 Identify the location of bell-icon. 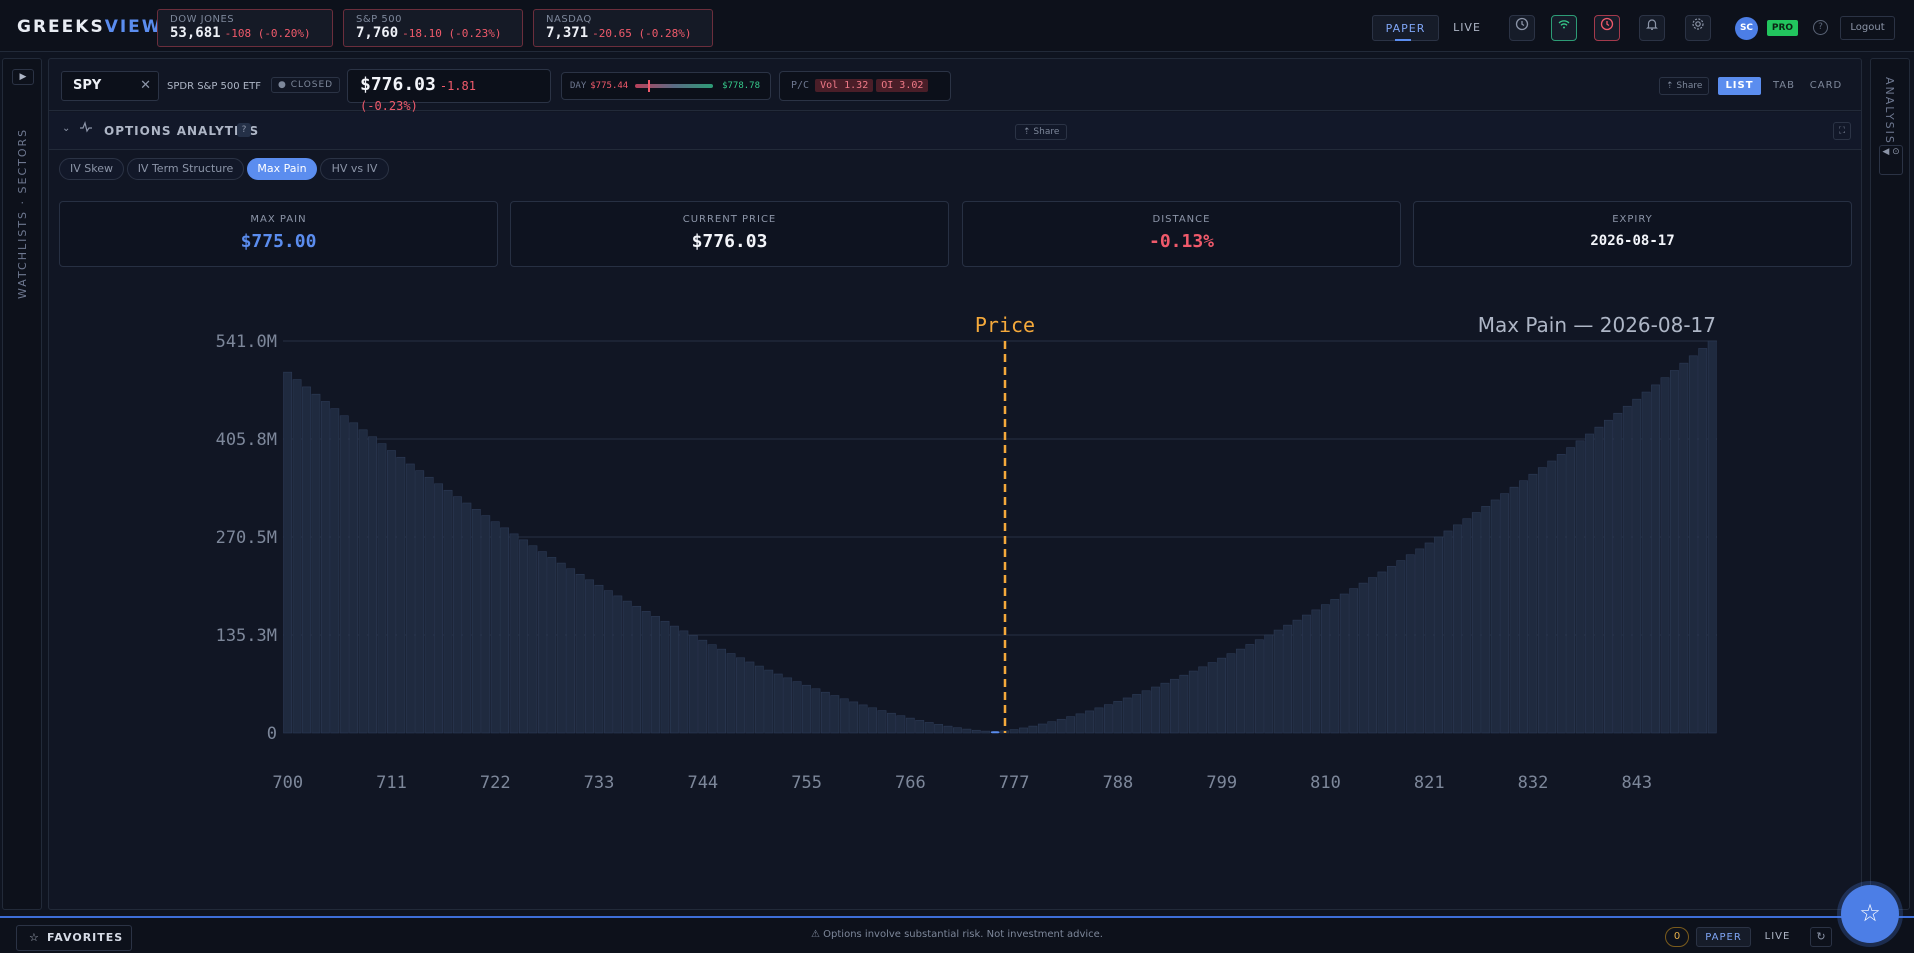
(1652, 28).